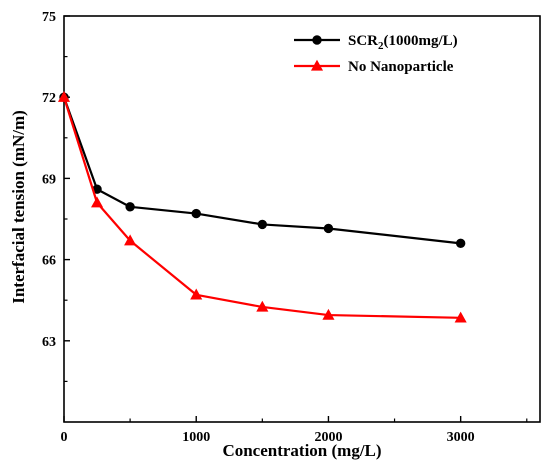  I want to click on legend-label: No Nanoparticle, so click(401, 67).